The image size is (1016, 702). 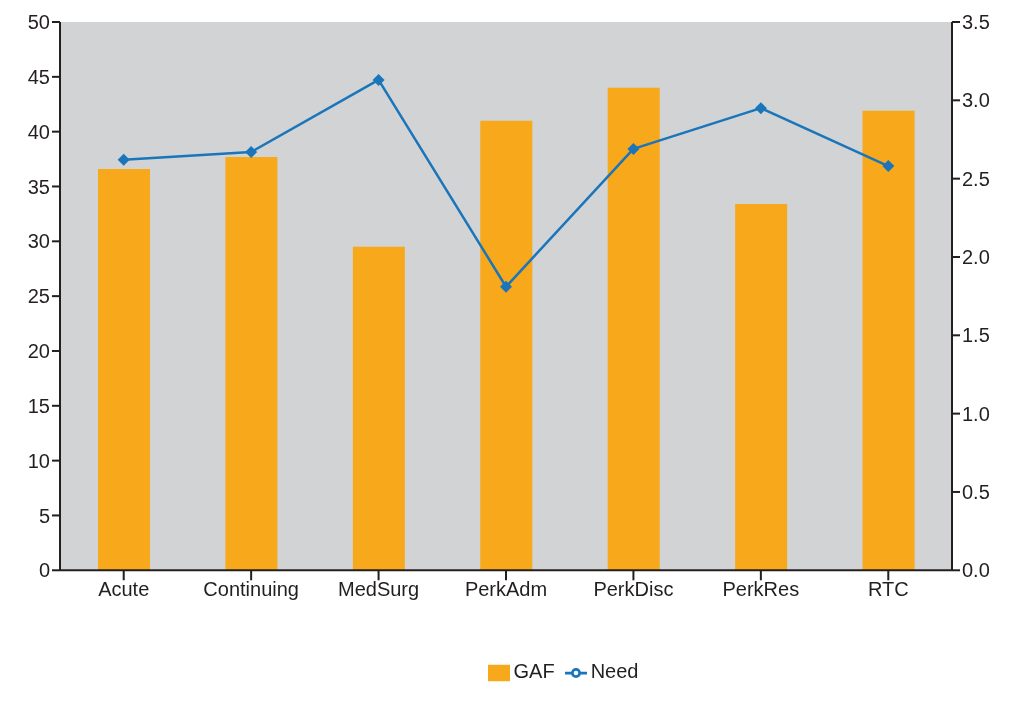 I want to click on y-tick-label: 50, so click(x=38, y=22).